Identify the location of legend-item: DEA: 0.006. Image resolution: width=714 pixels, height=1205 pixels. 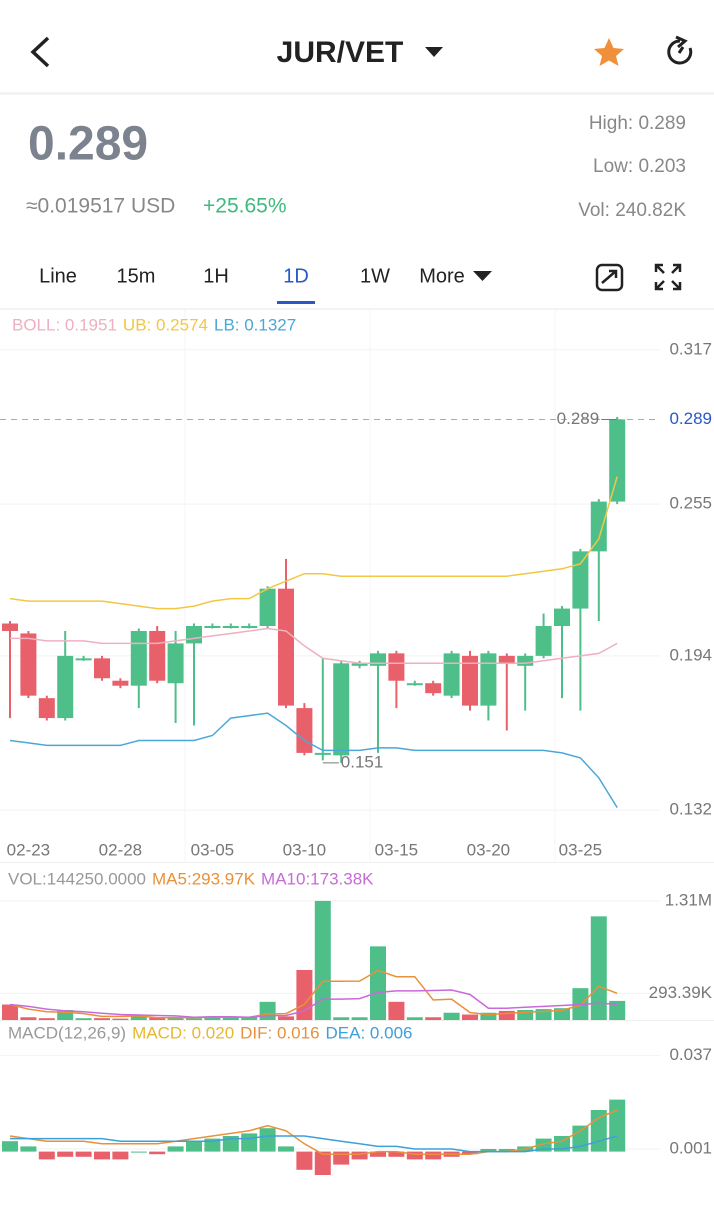
(369, 1032).